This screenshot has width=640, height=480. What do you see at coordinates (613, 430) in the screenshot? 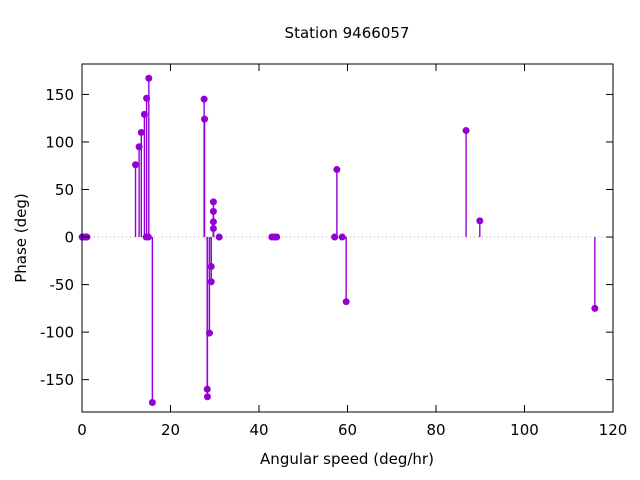
I see `x-tick-label: 120` at bounding box center [613, 430].